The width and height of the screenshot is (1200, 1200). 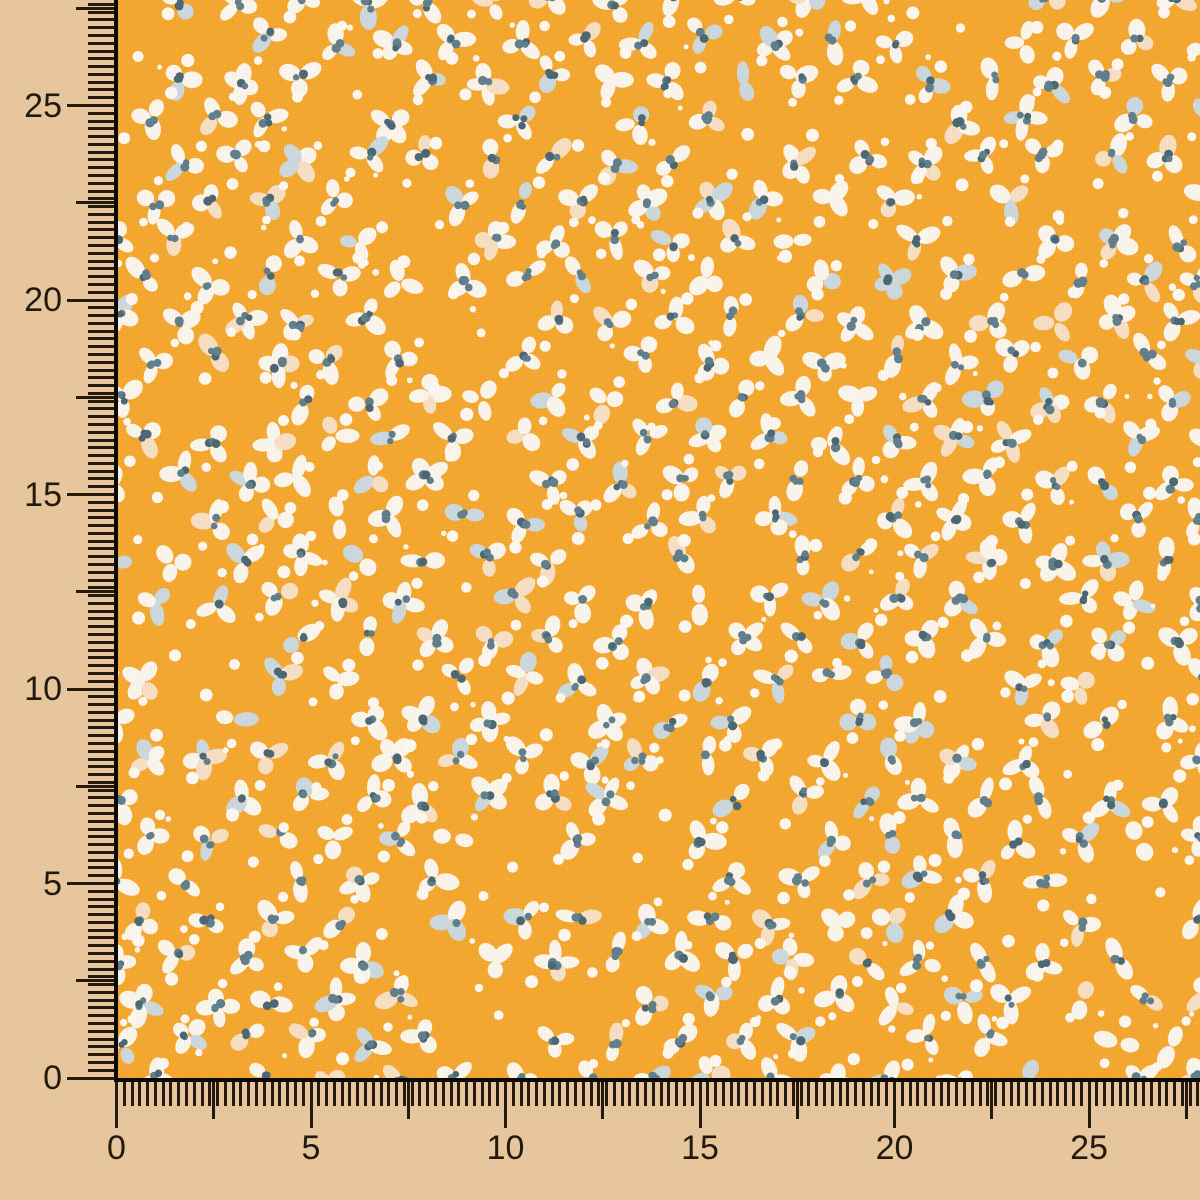 I want to click on horizontal-ruler-label: 20, so click(x=894, y=1148).